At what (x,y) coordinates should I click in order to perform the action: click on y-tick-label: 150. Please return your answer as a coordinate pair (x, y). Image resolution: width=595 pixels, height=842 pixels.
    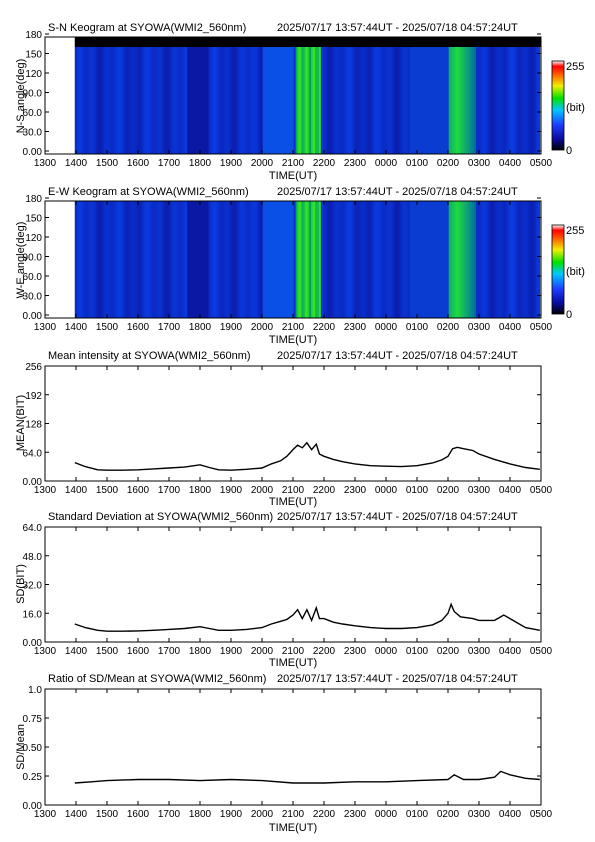
    Looking at the image, I should click on (33, 55).